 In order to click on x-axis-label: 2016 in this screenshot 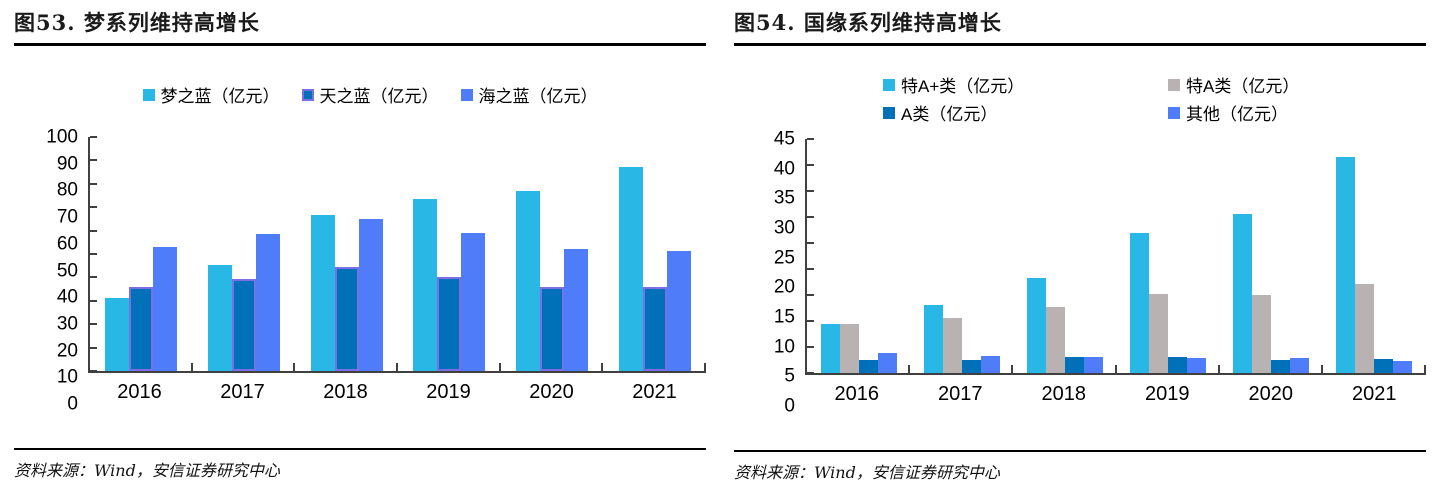, I will do `click(139, 392)`.